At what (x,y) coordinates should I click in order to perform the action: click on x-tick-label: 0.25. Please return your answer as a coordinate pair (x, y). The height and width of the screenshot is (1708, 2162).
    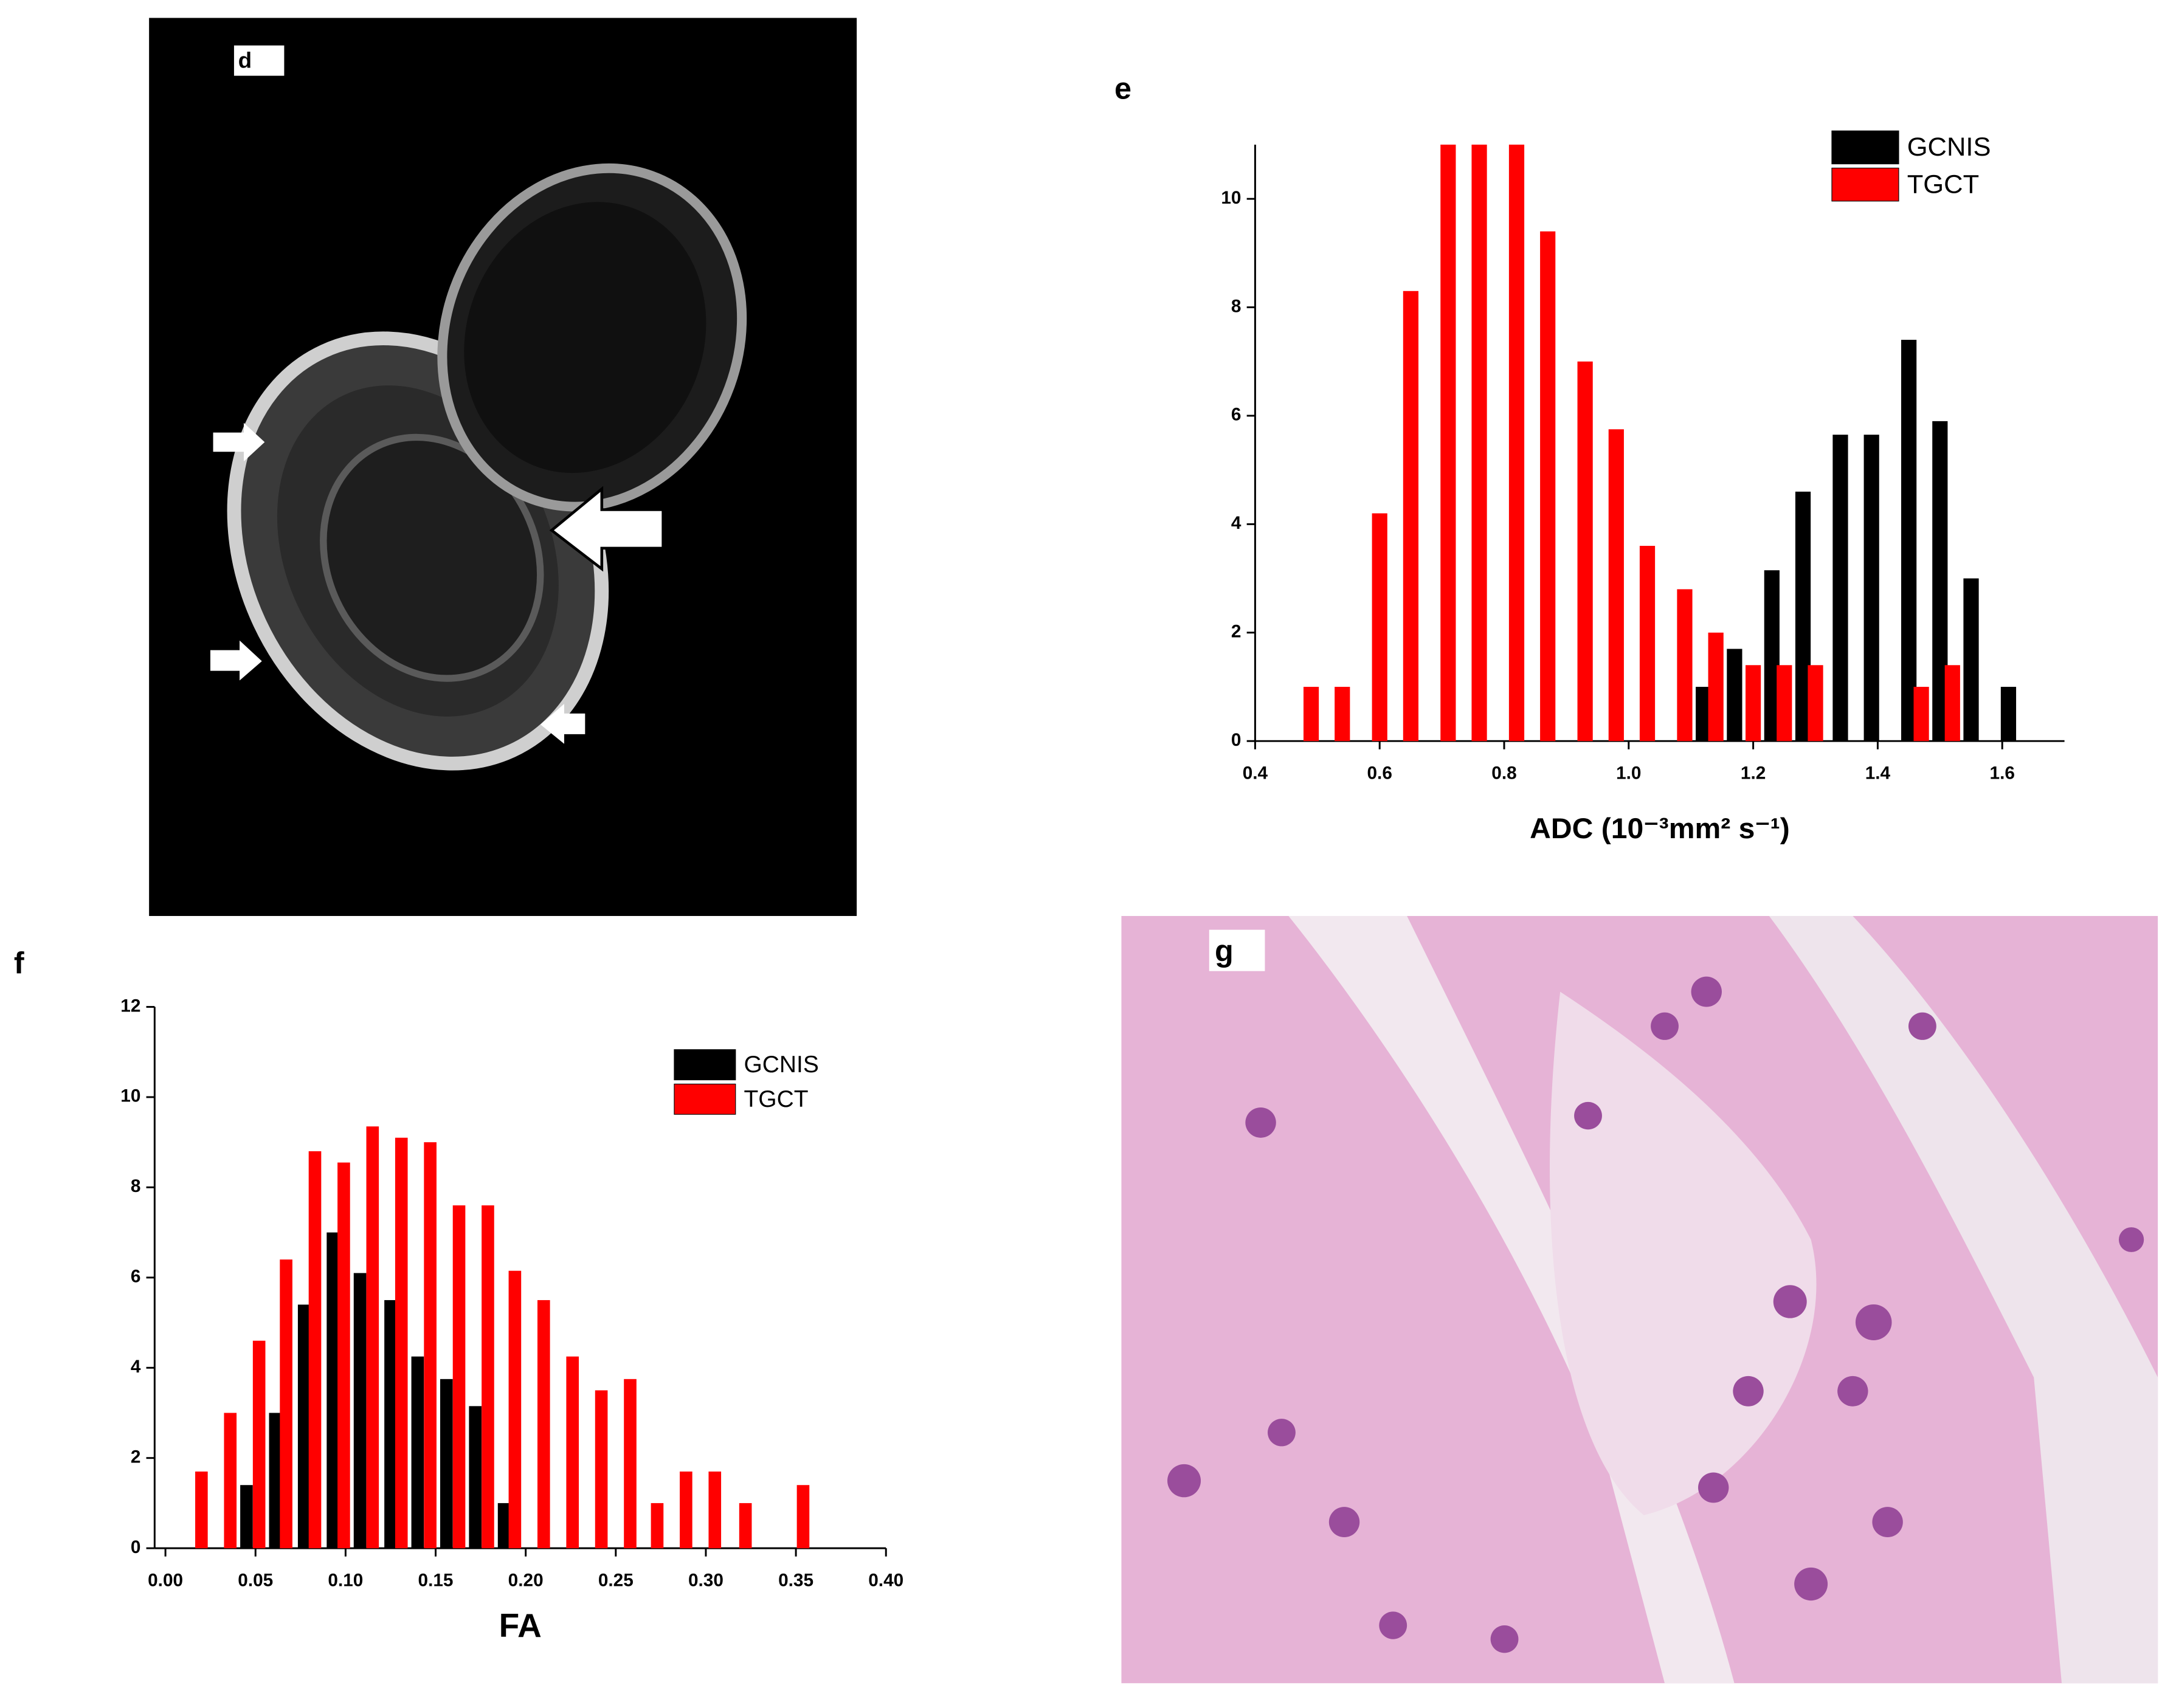
    Looking at the image, I should click on (616, 1580).